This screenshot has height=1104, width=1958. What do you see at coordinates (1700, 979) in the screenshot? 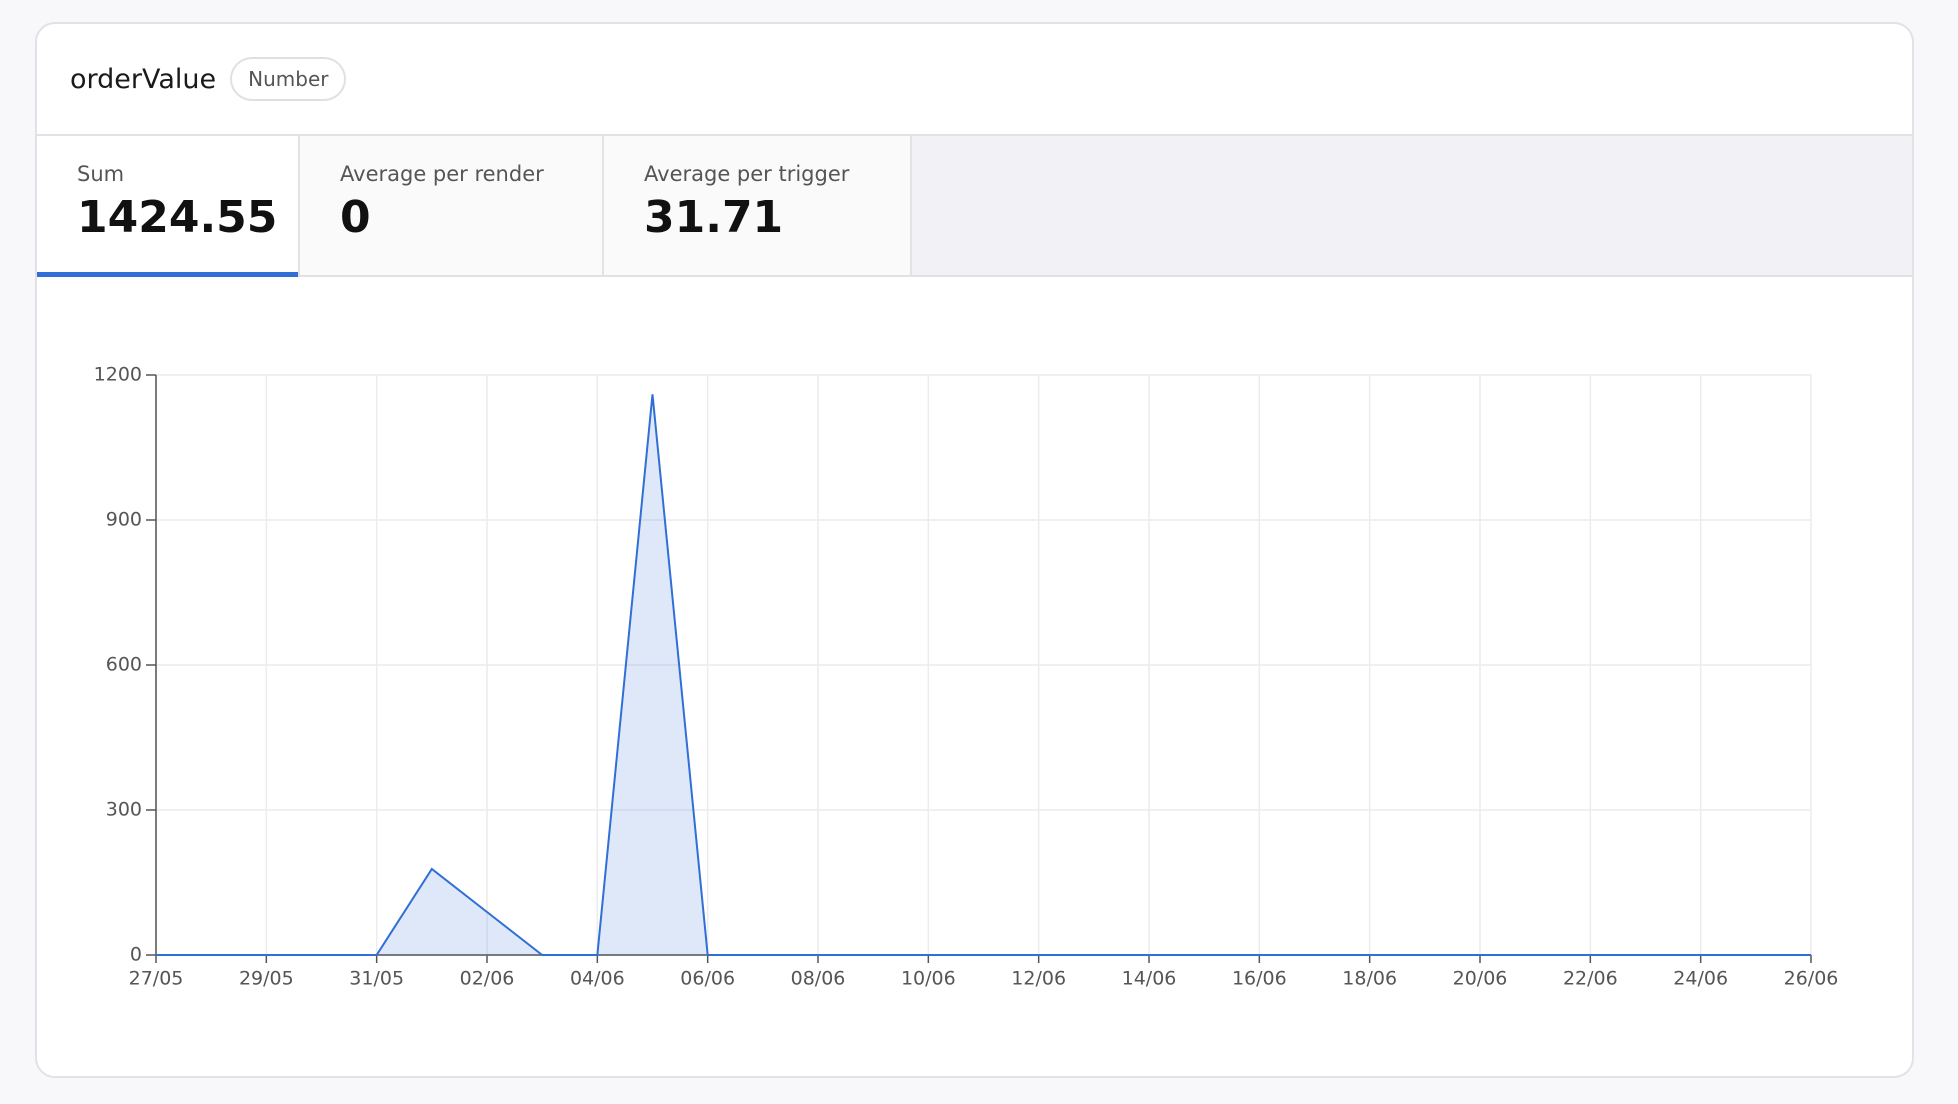
I see `x-tick-label: 24/06` at bounding box center [1700, 979].